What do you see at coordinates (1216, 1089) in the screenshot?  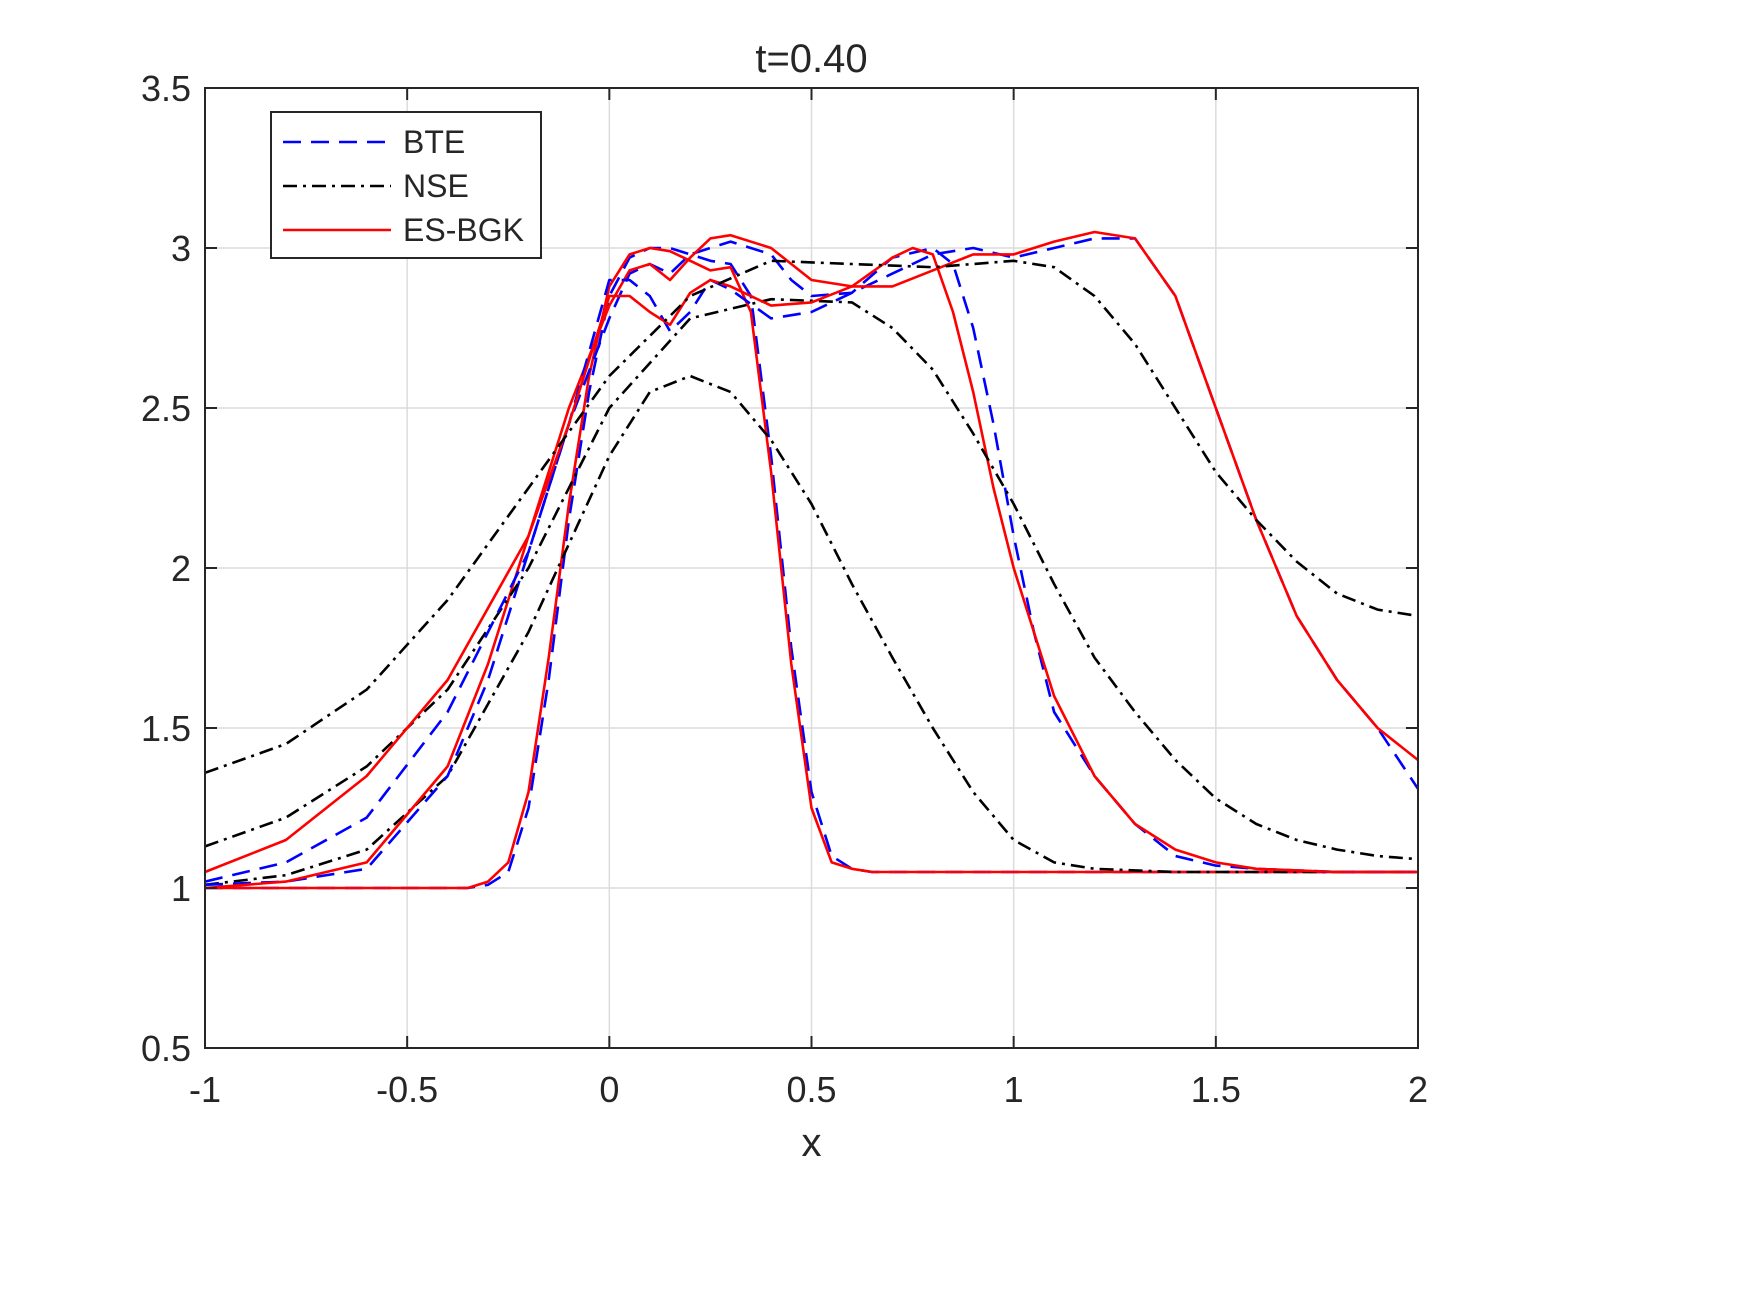 I see `x-tick-label: 1.5` at bounding box center [1216, 1089].